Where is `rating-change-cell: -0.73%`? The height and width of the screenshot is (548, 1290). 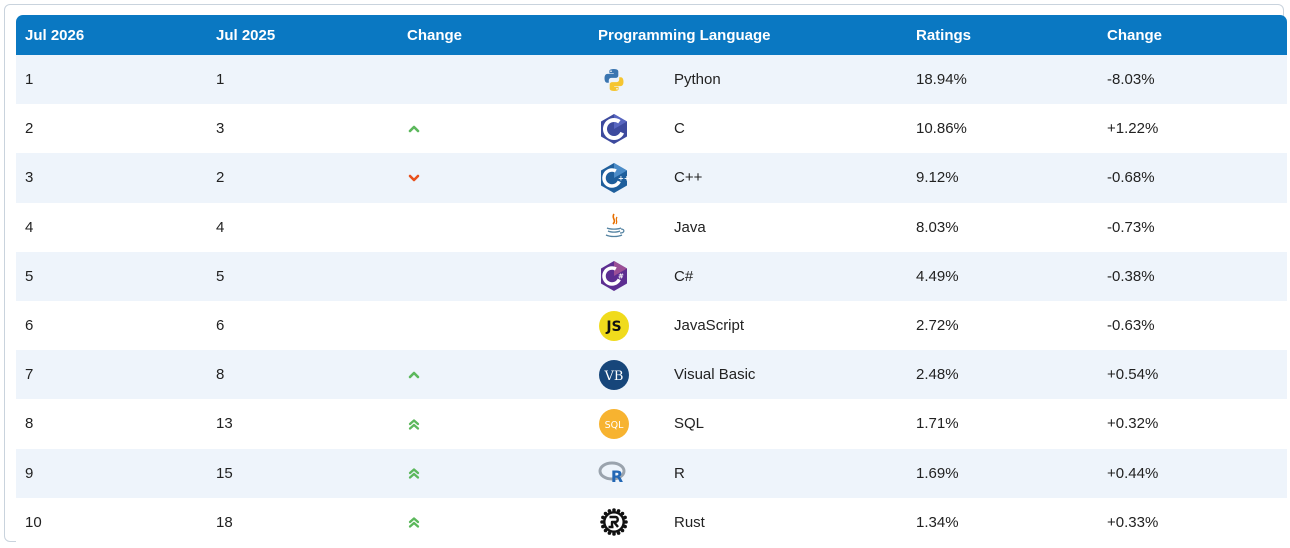
rating-change-cell: -0.73% is located at coordinates (1131, 227).